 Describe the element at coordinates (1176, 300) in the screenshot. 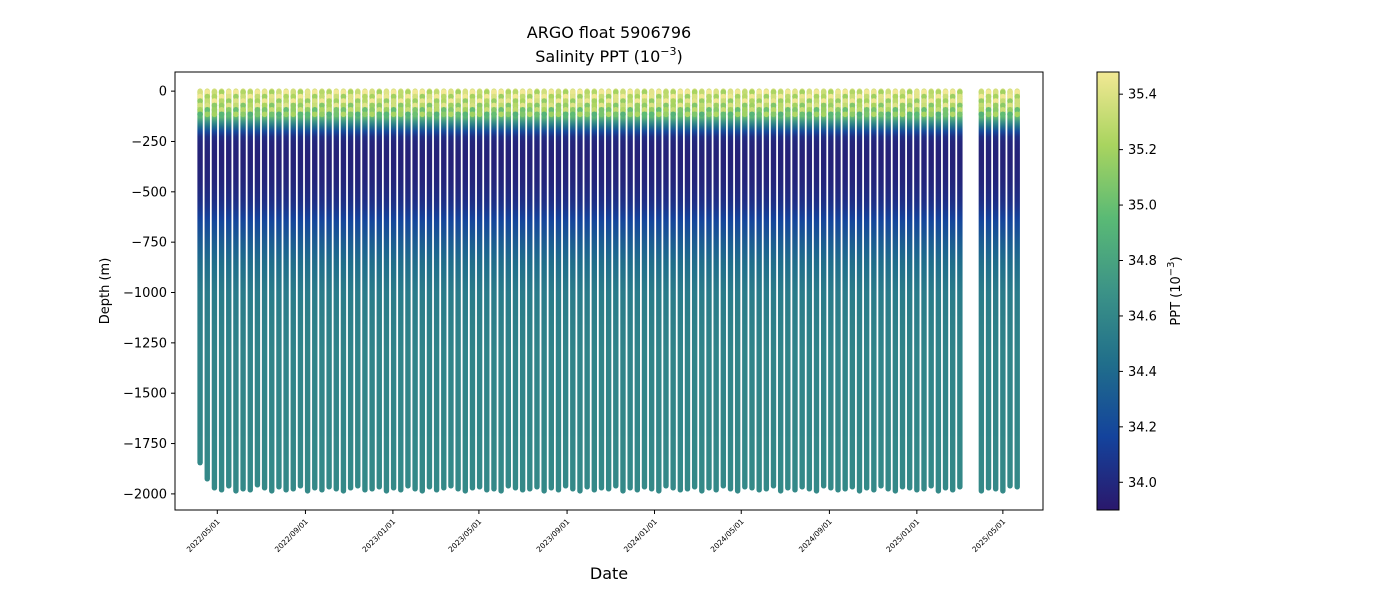

I see `colorbar-label-base: PPT (10` at that location.